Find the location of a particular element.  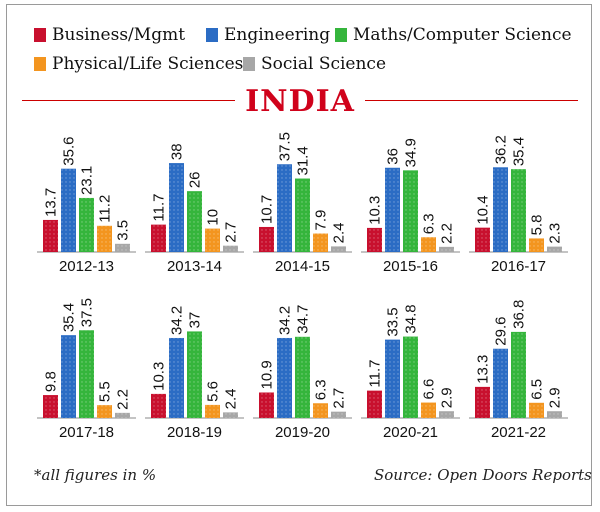

value-label-maths-2013-14: 26 is located at coordinates (195, 179).